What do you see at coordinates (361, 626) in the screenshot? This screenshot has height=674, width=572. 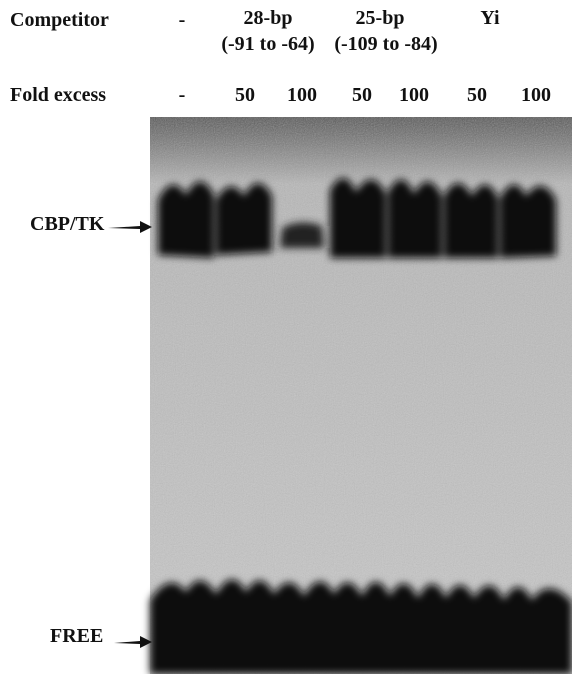 I see `free-bands` at bounding box center [361, 626].